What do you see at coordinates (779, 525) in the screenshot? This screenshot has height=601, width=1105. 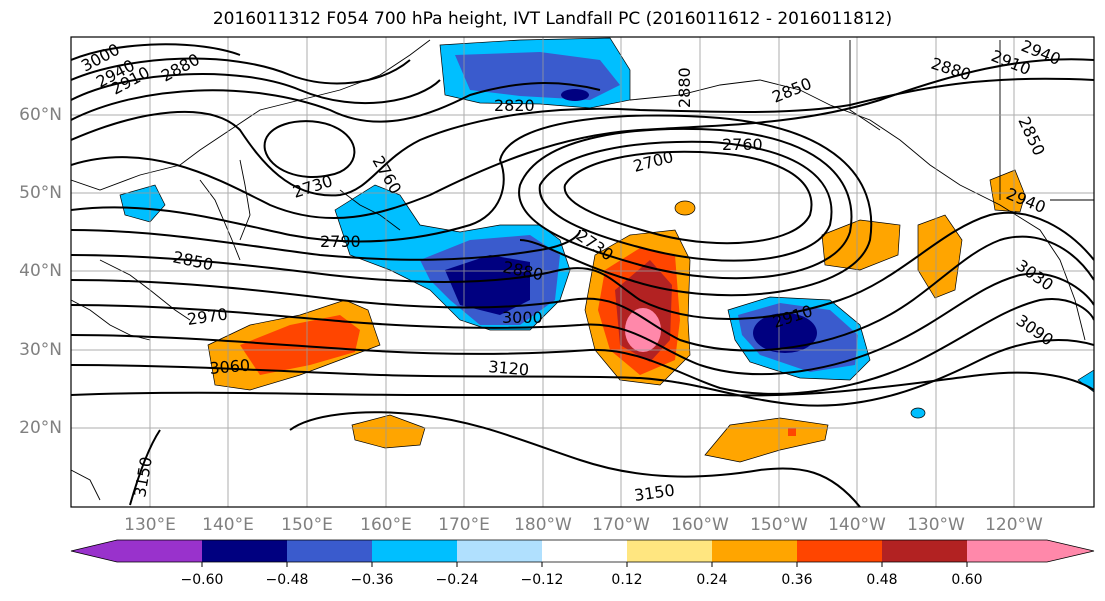 I see `lon-label: 150°W` at bounding box center [779, 525].